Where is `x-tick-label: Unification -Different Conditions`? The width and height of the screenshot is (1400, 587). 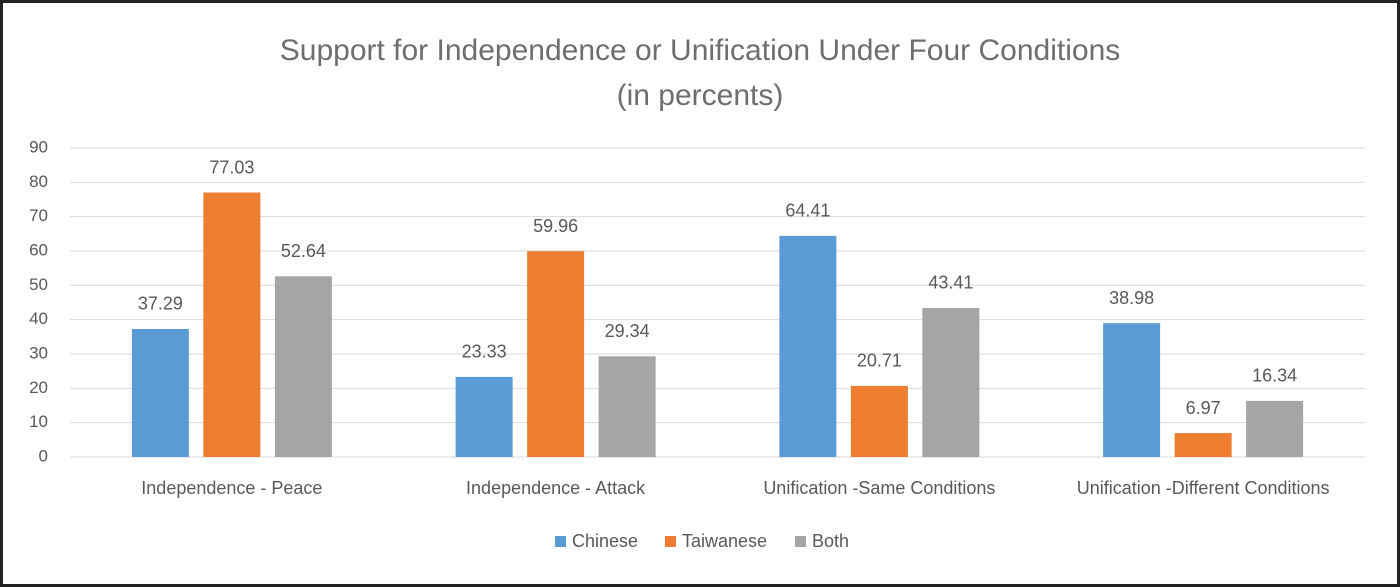 x-tick-label: Unification -Different Conditions is located at coordinates (1203, 488).